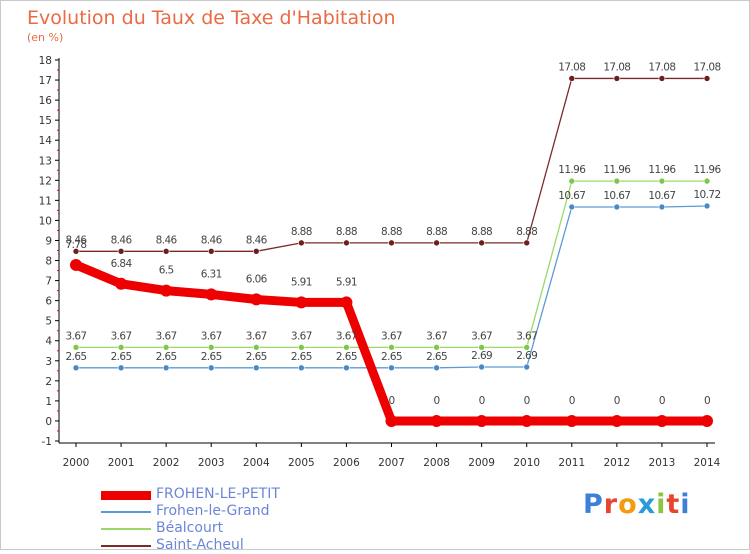 This screenshot has height=554, width=750. What do you see at coordinates (481, 356) in the screenshot?
I see `data-label: 2.69` at bounding box center [481, 356].